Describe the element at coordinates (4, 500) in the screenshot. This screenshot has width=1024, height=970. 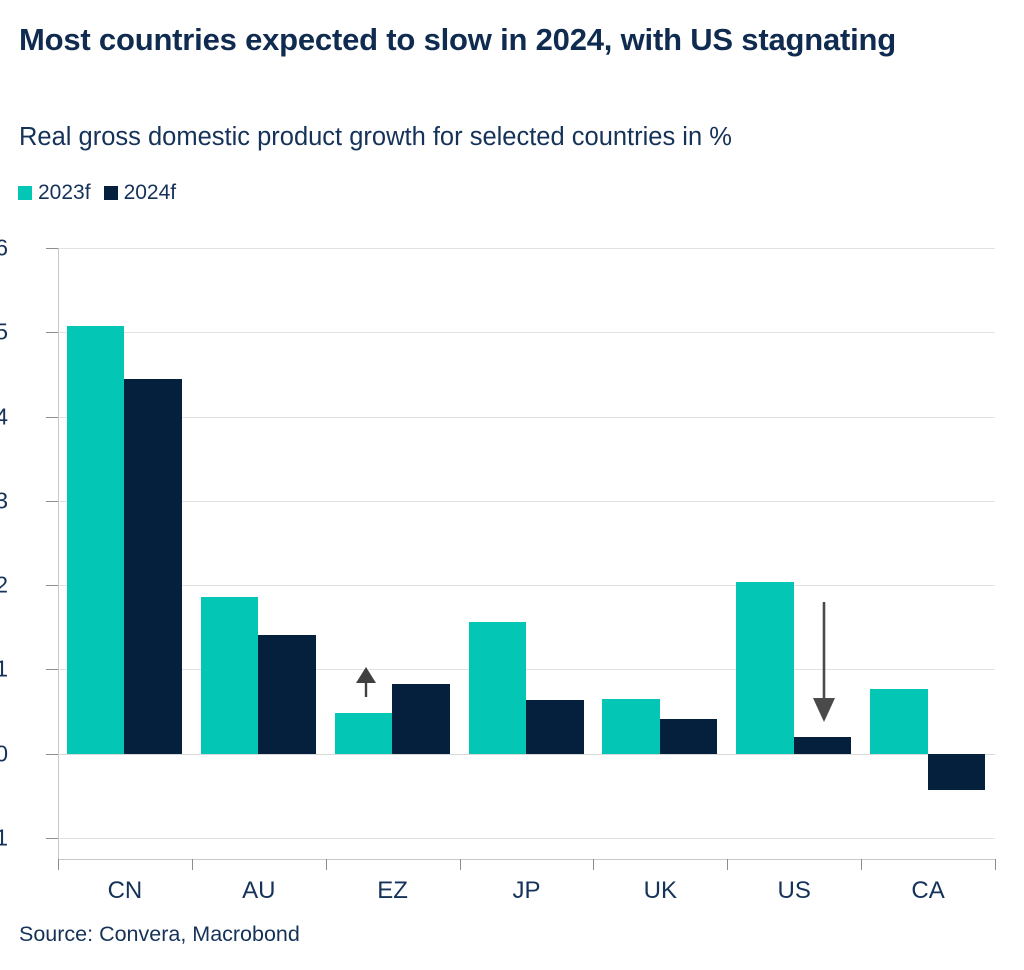
I see `y-tick-label: 3` at that location.